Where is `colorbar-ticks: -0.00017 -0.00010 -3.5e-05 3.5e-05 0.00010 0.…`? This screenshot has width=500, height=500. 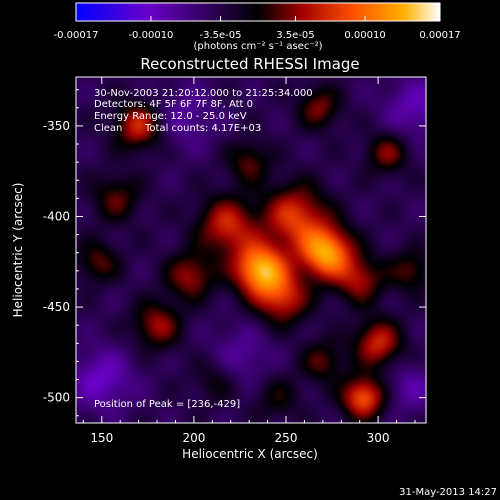 colorbar-ticks: -0.00017 -0.00010 -3.5e-05 3.5e-05 0.00010 0.… is located at coordinates (257, 28).